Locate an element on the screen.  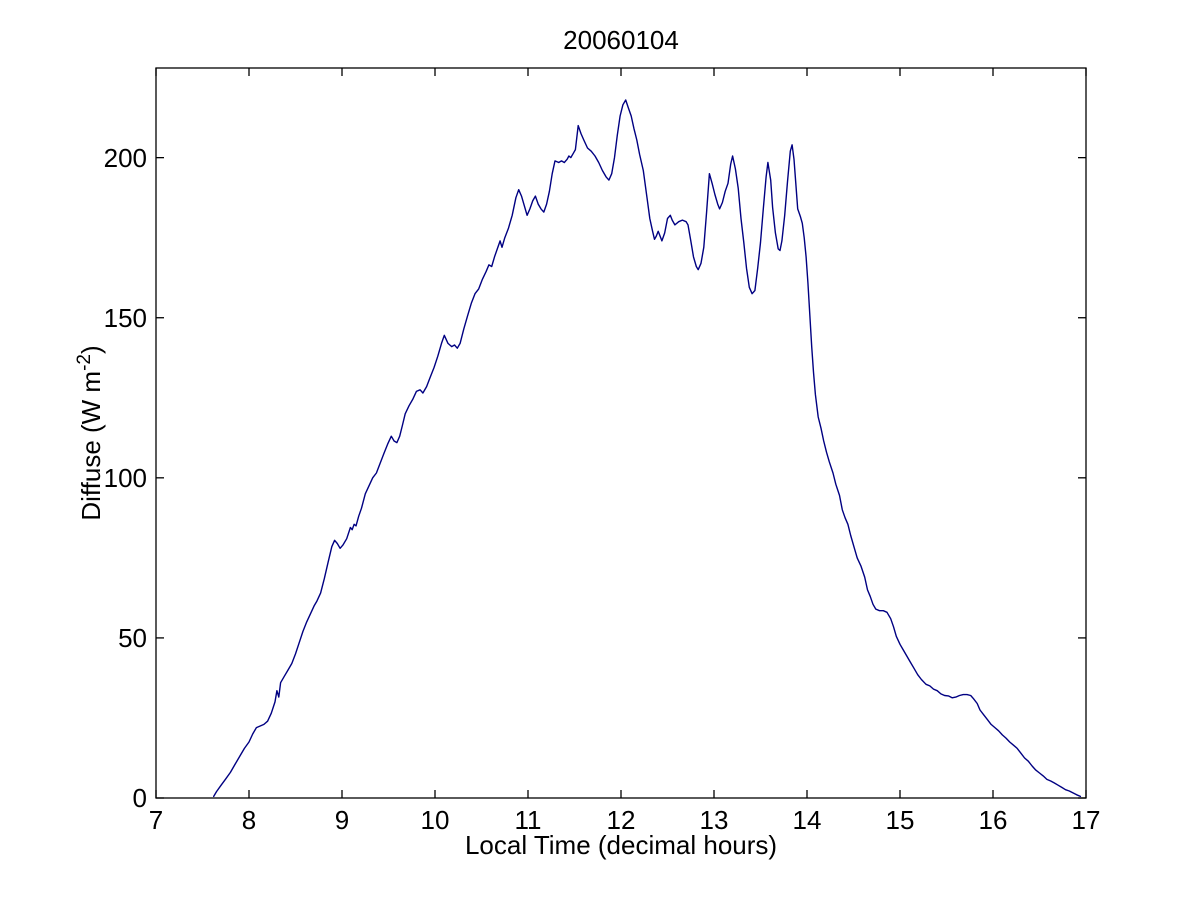
y-tick-label: 0 is located at coordinates (139, 798).